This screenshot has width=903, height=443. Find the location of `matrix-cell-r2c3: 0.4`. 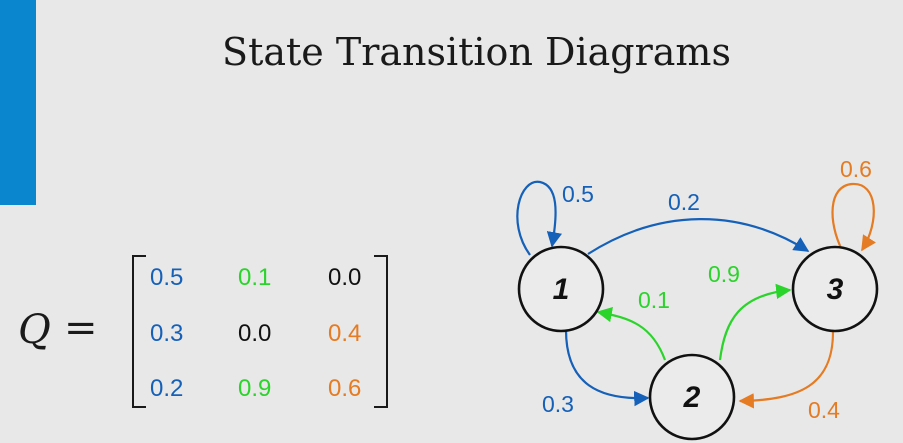

matrix-cell-r2c3: 0.4 is located at coordinates (344, 333).